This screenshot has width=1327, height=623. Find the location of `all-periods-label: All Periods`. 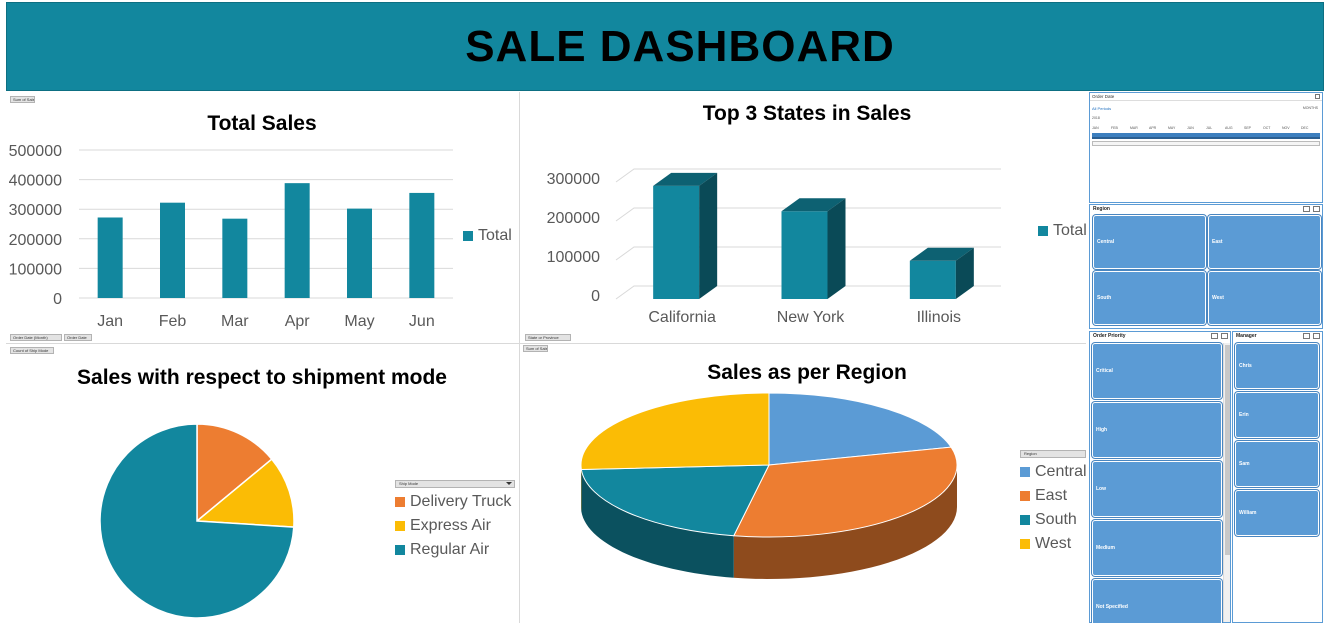

all-periods-label: All Periods is located at coordinates (1102, 108).